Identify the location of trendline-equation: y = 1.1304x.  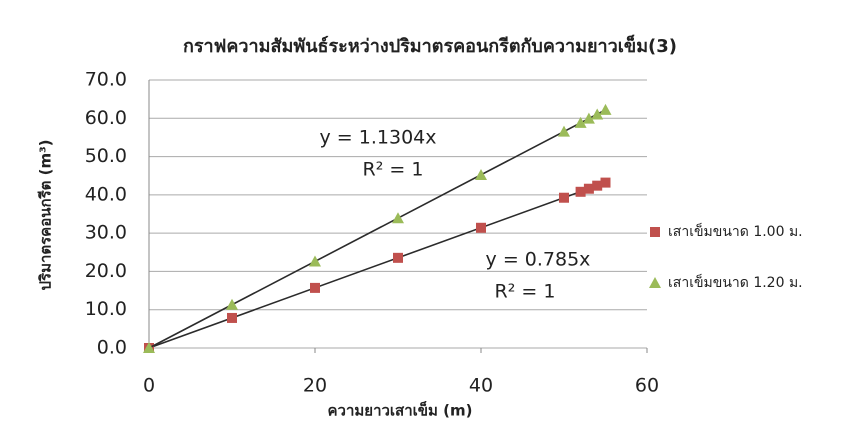
(378, 138).